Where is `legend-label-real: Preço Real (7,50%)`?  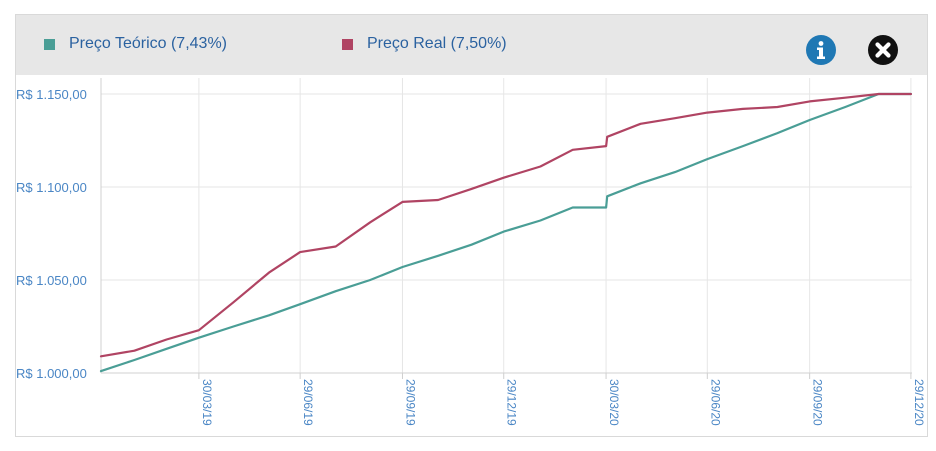
legend-label-real: Preço Real (7,50%) is located at coordinates (437, 43).